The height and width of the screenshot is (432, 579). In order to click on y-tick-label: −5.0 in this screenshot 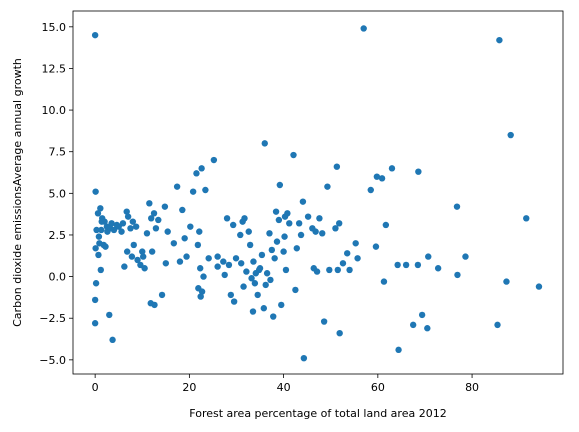, I will do `click(52, 360)`.